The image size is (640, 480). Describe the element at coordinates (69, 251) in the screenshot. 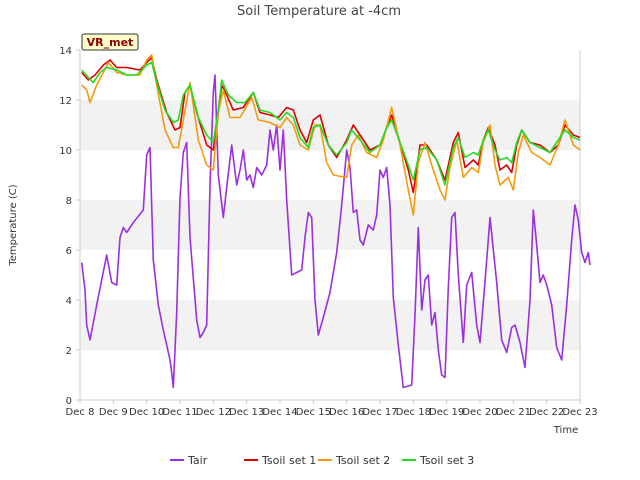

I see `y-tick-label: 6` at that location.